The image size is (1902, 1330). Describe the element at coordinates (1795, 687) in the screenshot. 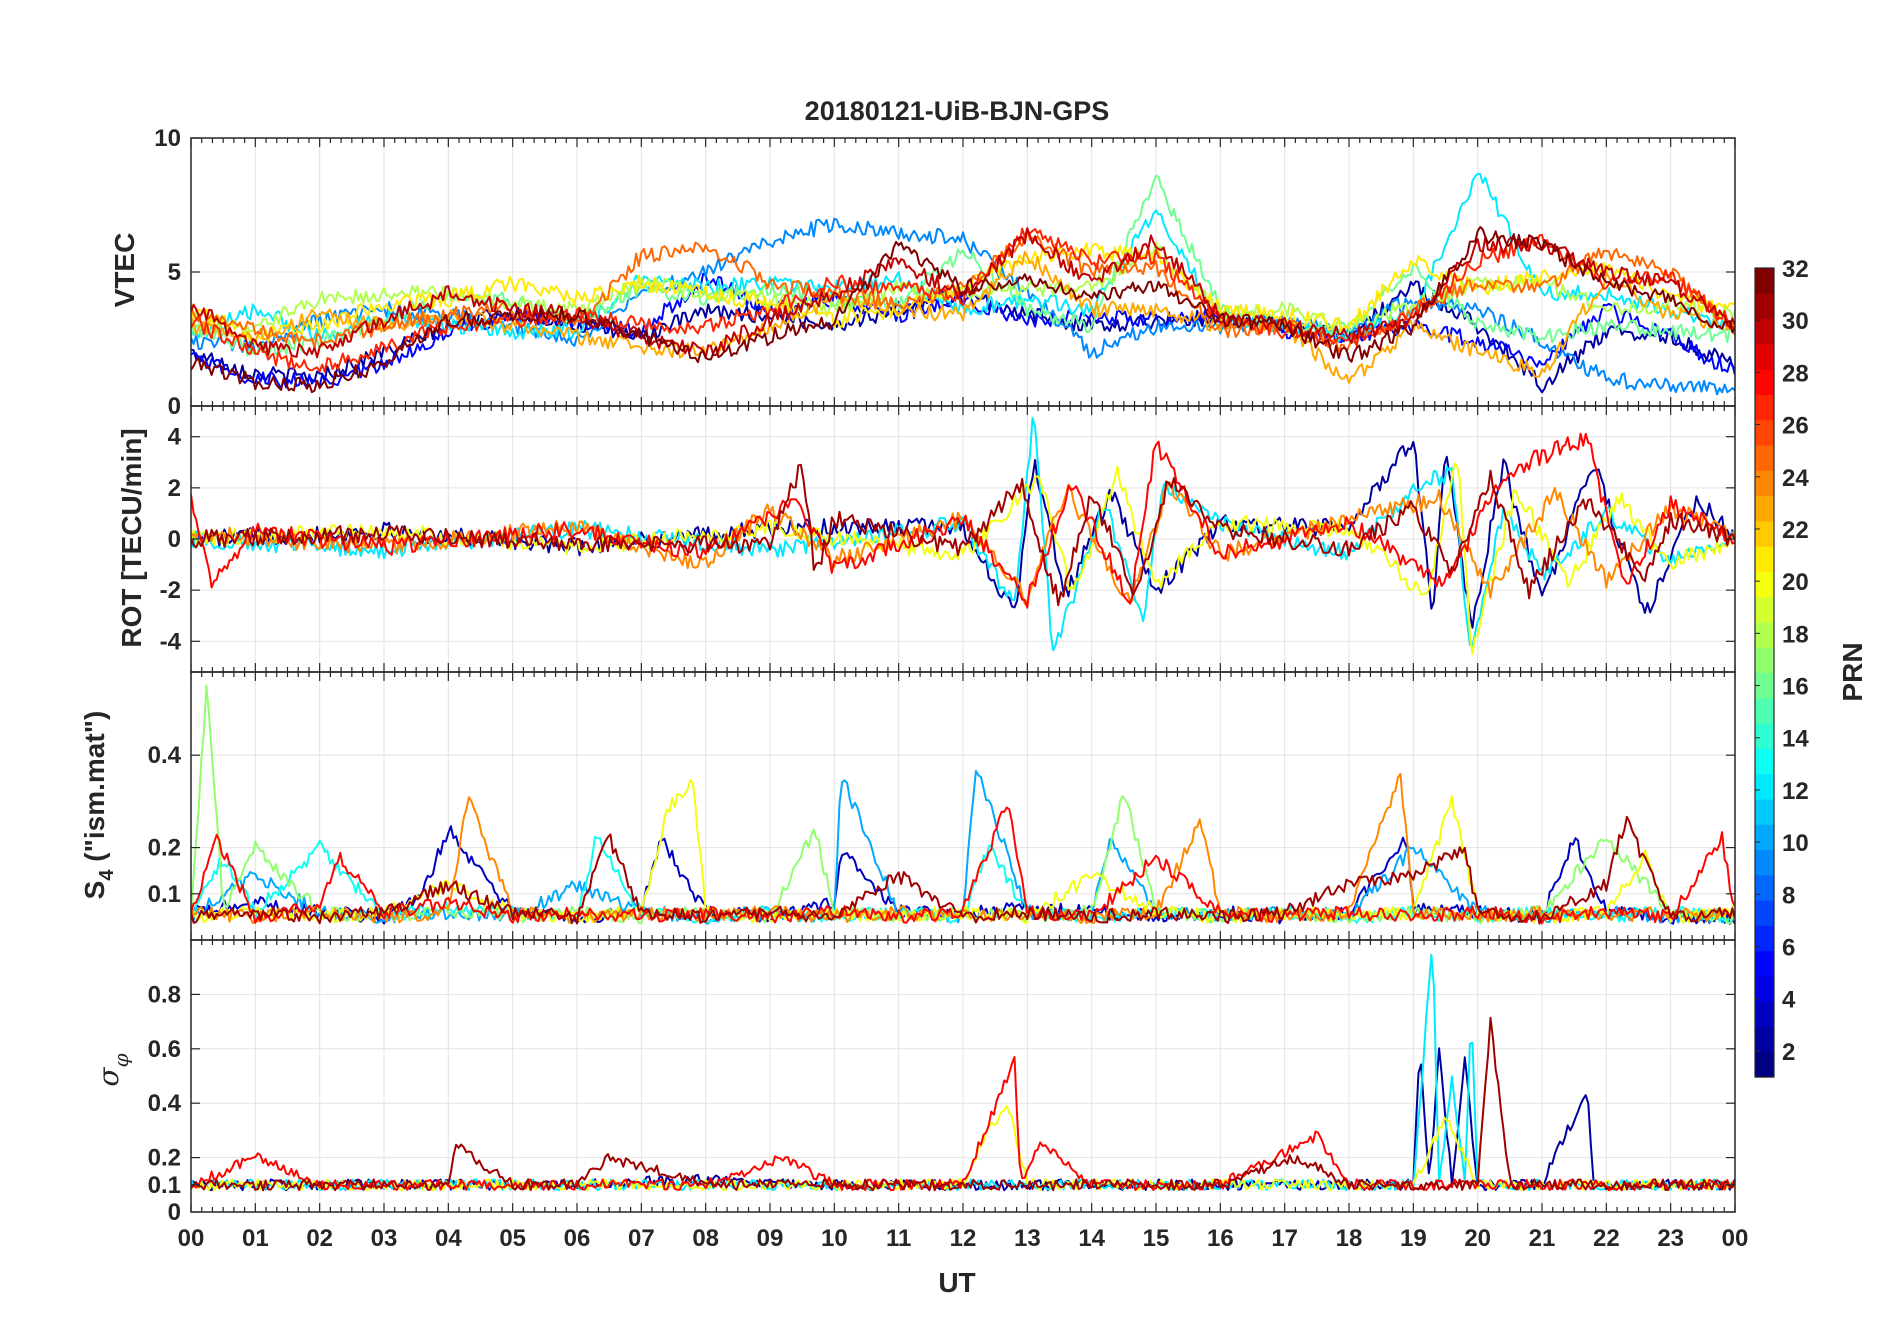

I see `colorbar-tick-label: 16` at that location.